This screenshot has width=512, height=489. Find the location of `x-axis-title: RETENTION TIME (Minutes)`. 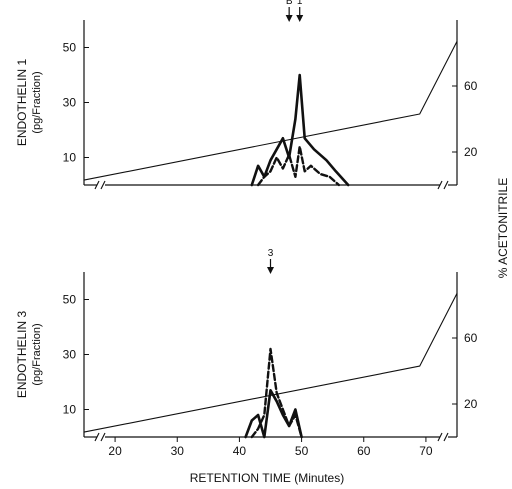

x-axis-title: RETENTION TIME (Minutes) is located at coordinates (267, 478).